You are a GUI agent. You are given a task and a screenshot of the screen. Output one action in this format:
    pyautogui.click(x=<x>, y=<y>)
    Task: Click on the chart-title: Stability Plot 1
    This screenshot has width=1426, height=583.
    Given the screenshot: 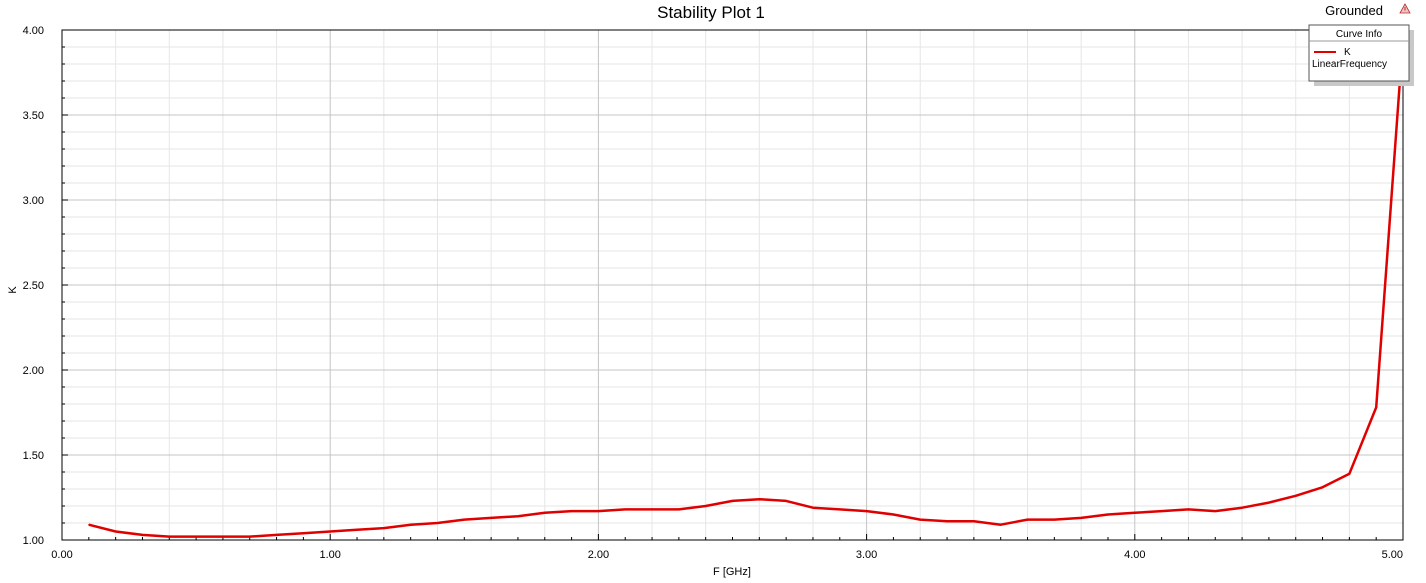 What is the action you would take?
    pyautogui.click(x=711, y=12)
    